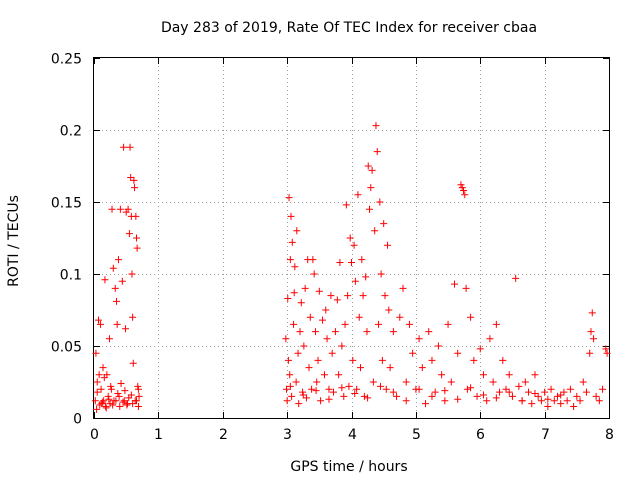 The width and height of the screenshot is (640, 480). What do you see at coordinates (348, 467) in the screenshot?
I see `x-axis-label: GPS time / hours` at bounding box center [348, 467].